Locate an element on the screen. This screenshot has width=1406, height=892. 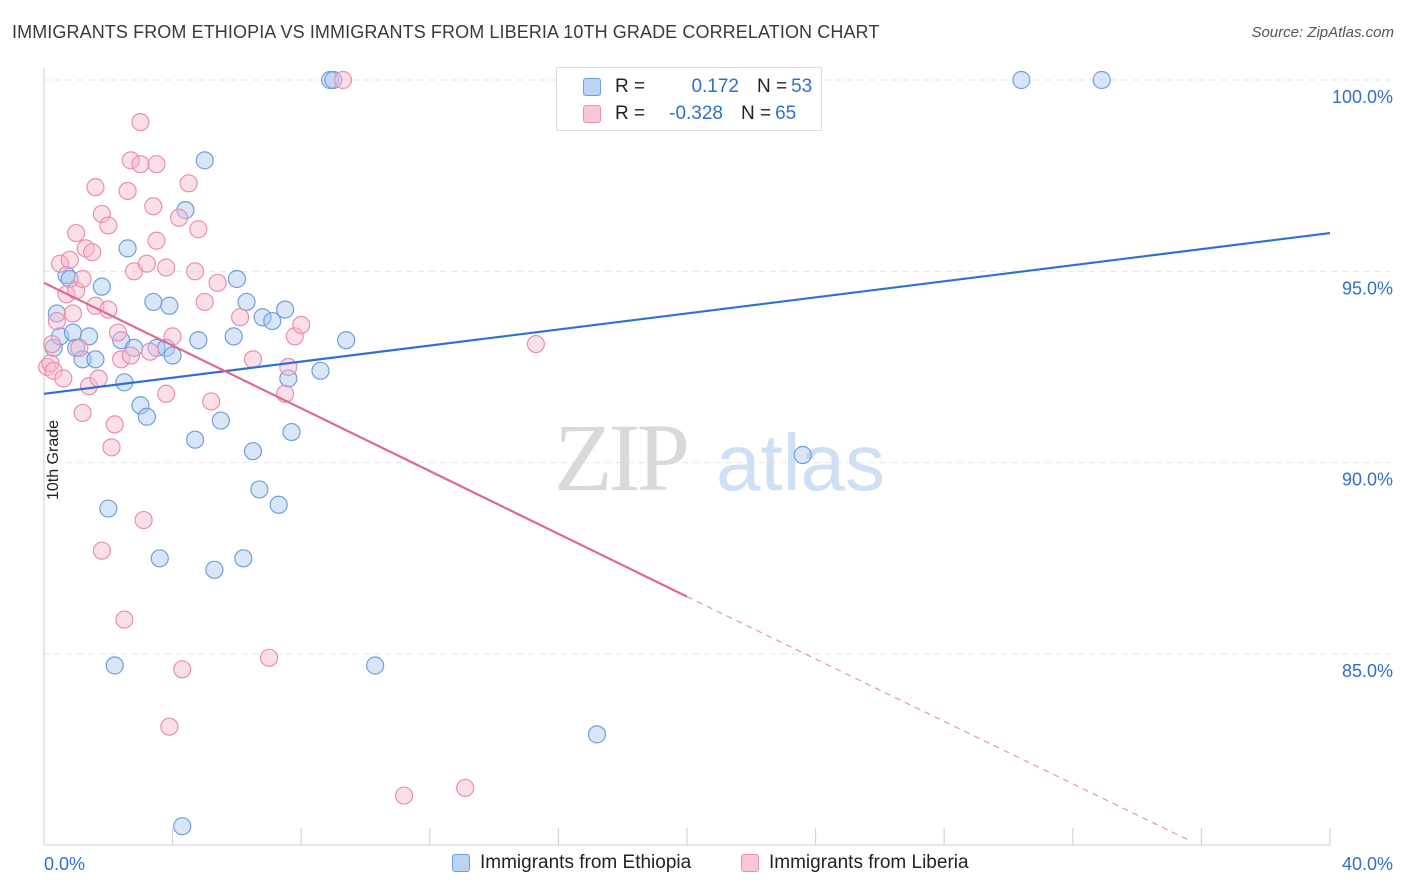
y-tick-label: 100.0% is located at coordinates (1362, 97).